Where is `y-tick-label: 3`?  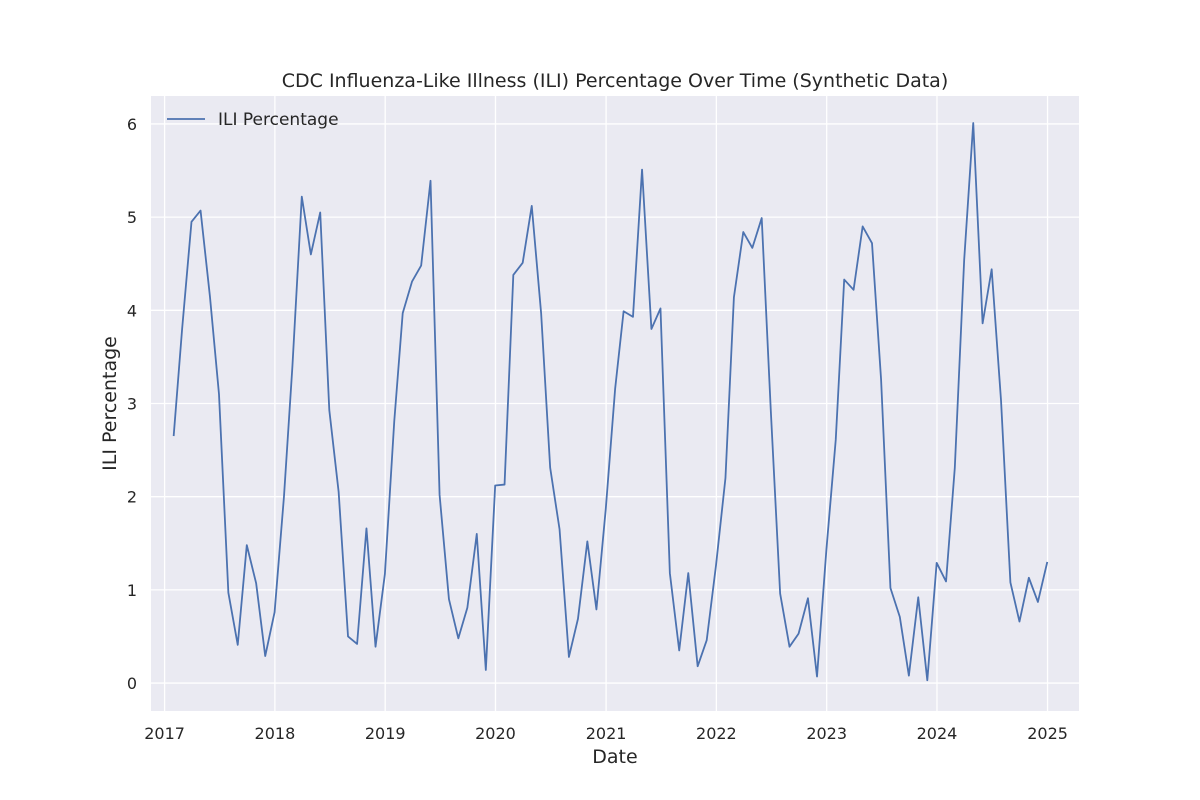
y-tick-label: 3 is located at coordinates (132, 404).